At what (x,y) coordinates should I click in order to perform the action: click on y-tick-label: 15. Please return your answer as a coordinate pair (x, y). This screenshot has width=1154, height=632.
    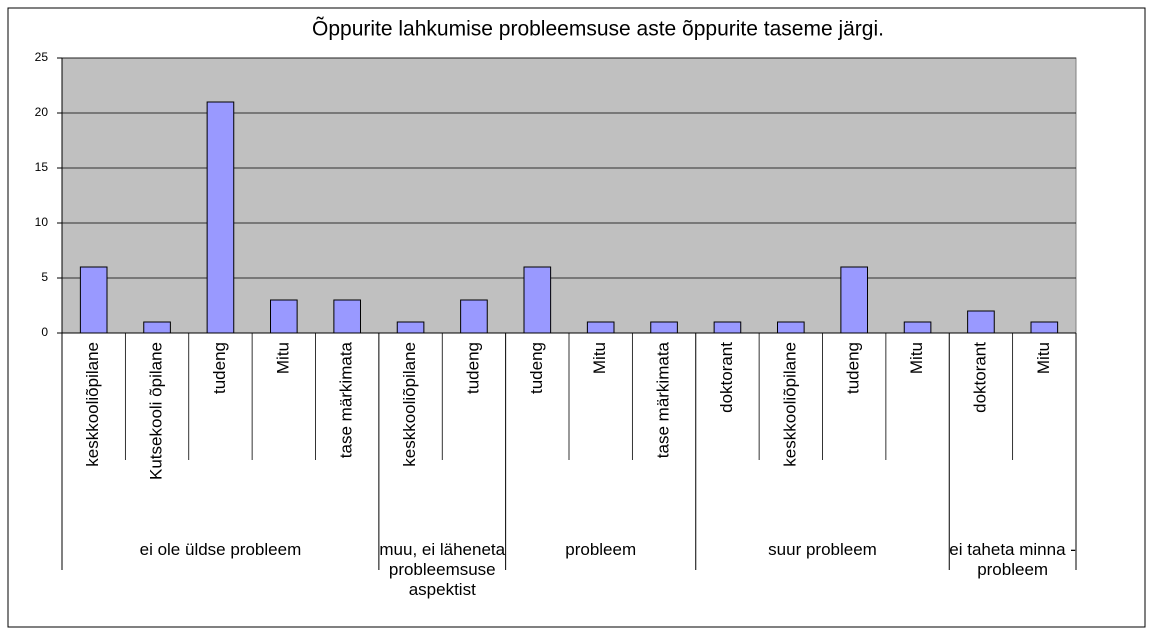
    Looking at the image, I should click on (42, 167).